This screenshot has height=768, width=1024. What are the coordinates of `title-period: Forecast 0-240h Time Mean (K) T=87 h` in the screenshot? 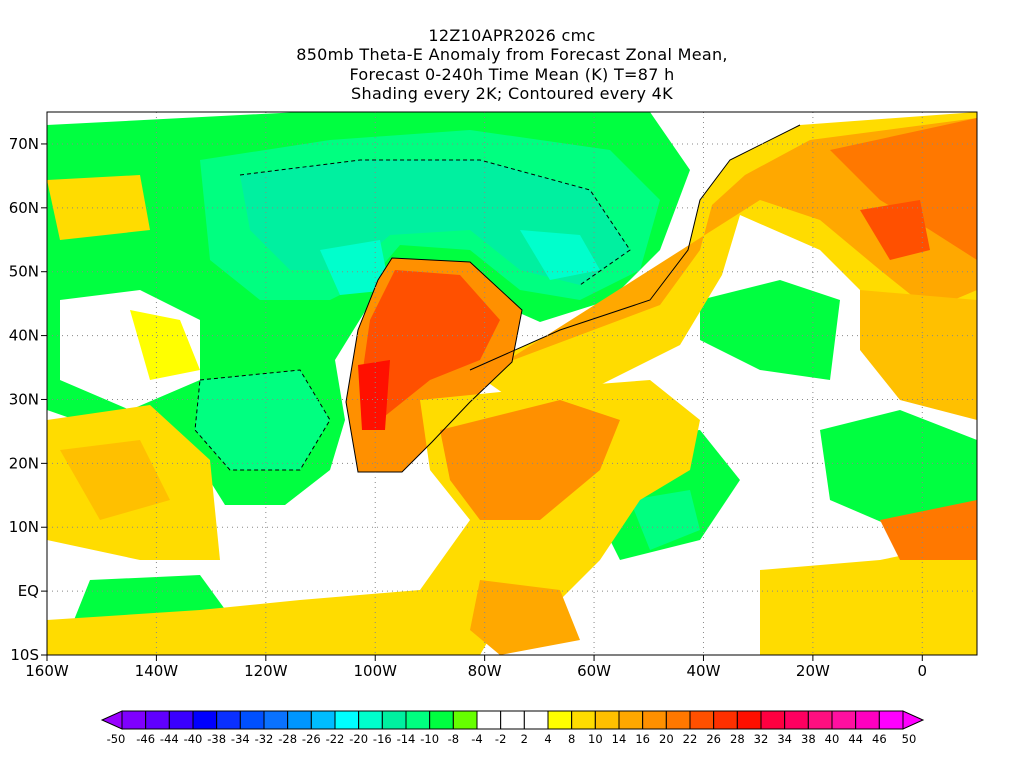 It's located at (512, 74).